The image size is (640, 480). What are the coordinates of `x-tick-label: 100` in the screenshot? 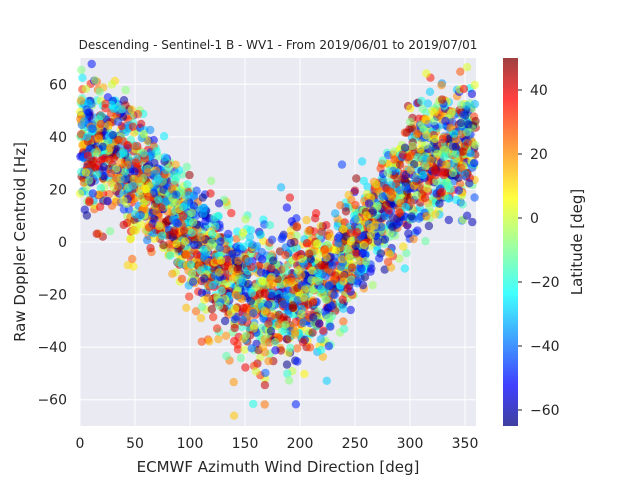 It's located at (190, 444).